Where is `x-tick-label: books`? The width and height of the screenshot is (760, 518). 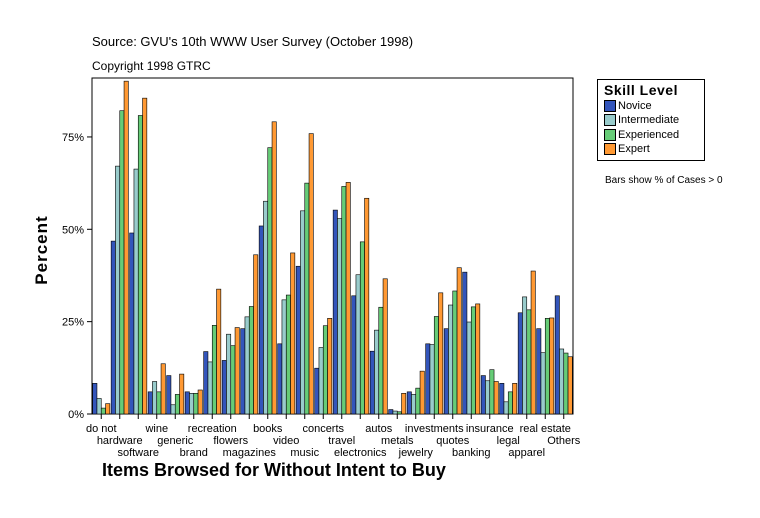
x-tick-label: books is located at coordinates (268, 429).